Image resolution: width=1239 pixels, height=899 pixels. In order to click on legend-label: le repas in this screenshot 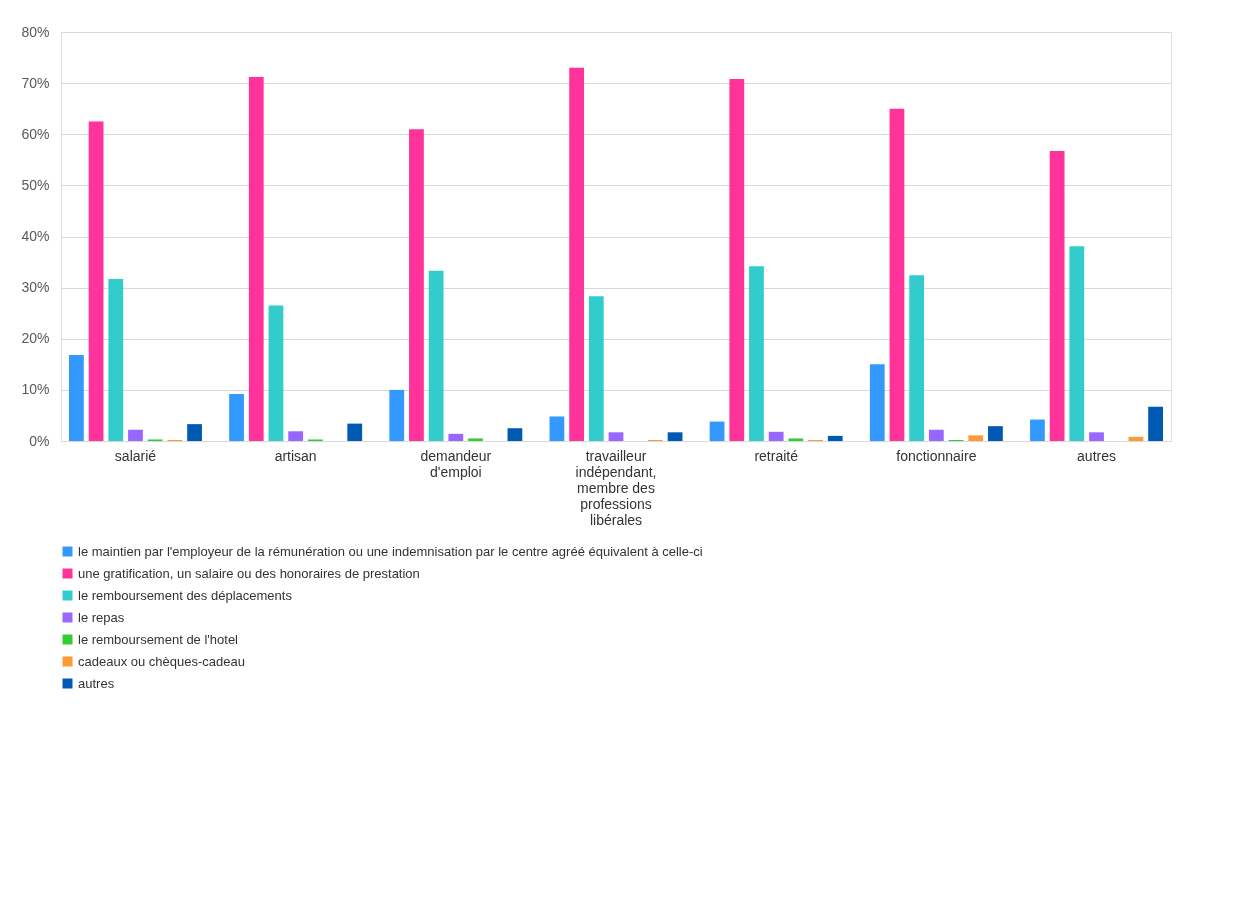, I will do `click(101, 617)`.